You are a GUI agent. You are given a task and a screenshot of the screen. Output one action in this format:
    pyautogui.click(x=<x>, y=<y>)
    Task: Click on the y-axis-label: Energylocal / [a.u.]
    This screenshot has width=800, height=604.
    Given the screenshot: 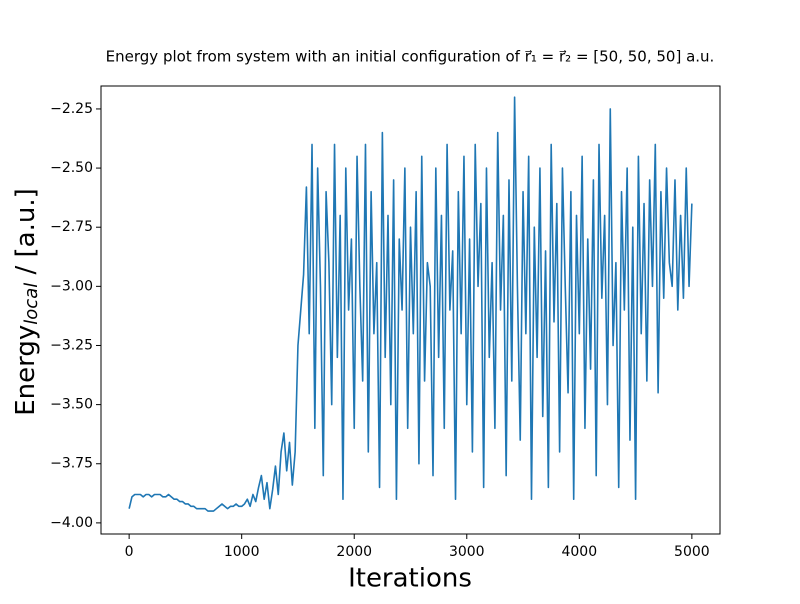 What is the action you would take?
    pyautogui.click(x=27, y=302)
    